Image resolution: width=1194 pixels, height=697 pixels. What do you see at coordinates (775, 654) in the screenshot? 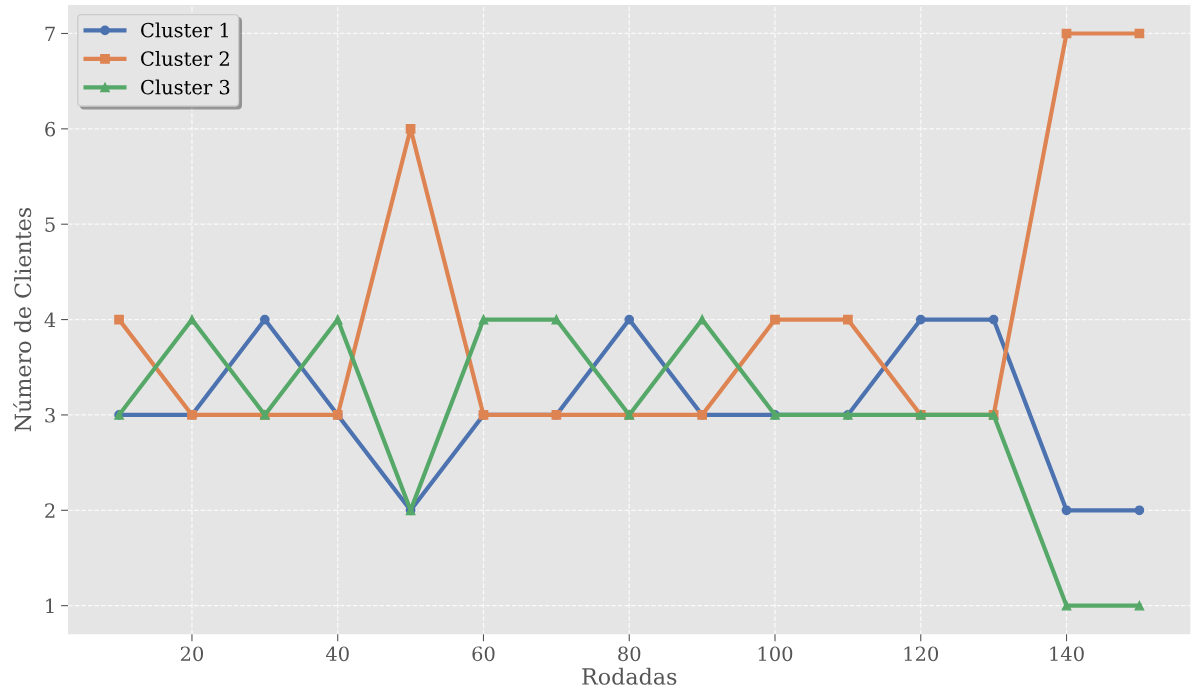
I see `x-tick-label: 100` at bounding box center [775, 654].